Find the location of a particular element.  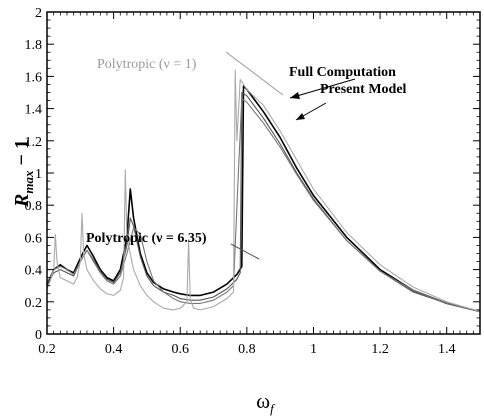

annotation-present-model: Present Model is located at coordinates (363, 89).